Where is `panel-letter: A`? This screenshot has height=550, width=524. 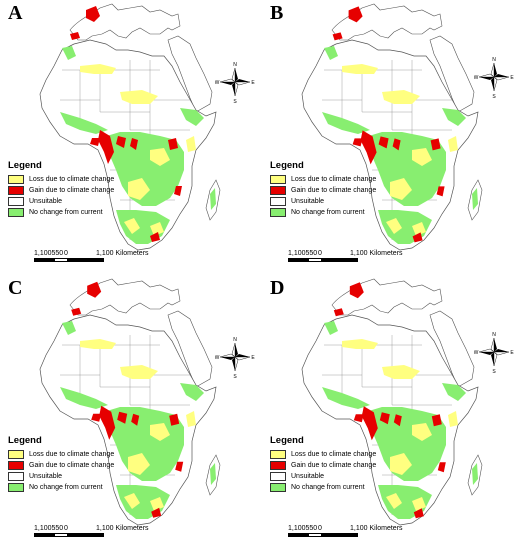 panel-letter: A is located at coordinates (15, 13).